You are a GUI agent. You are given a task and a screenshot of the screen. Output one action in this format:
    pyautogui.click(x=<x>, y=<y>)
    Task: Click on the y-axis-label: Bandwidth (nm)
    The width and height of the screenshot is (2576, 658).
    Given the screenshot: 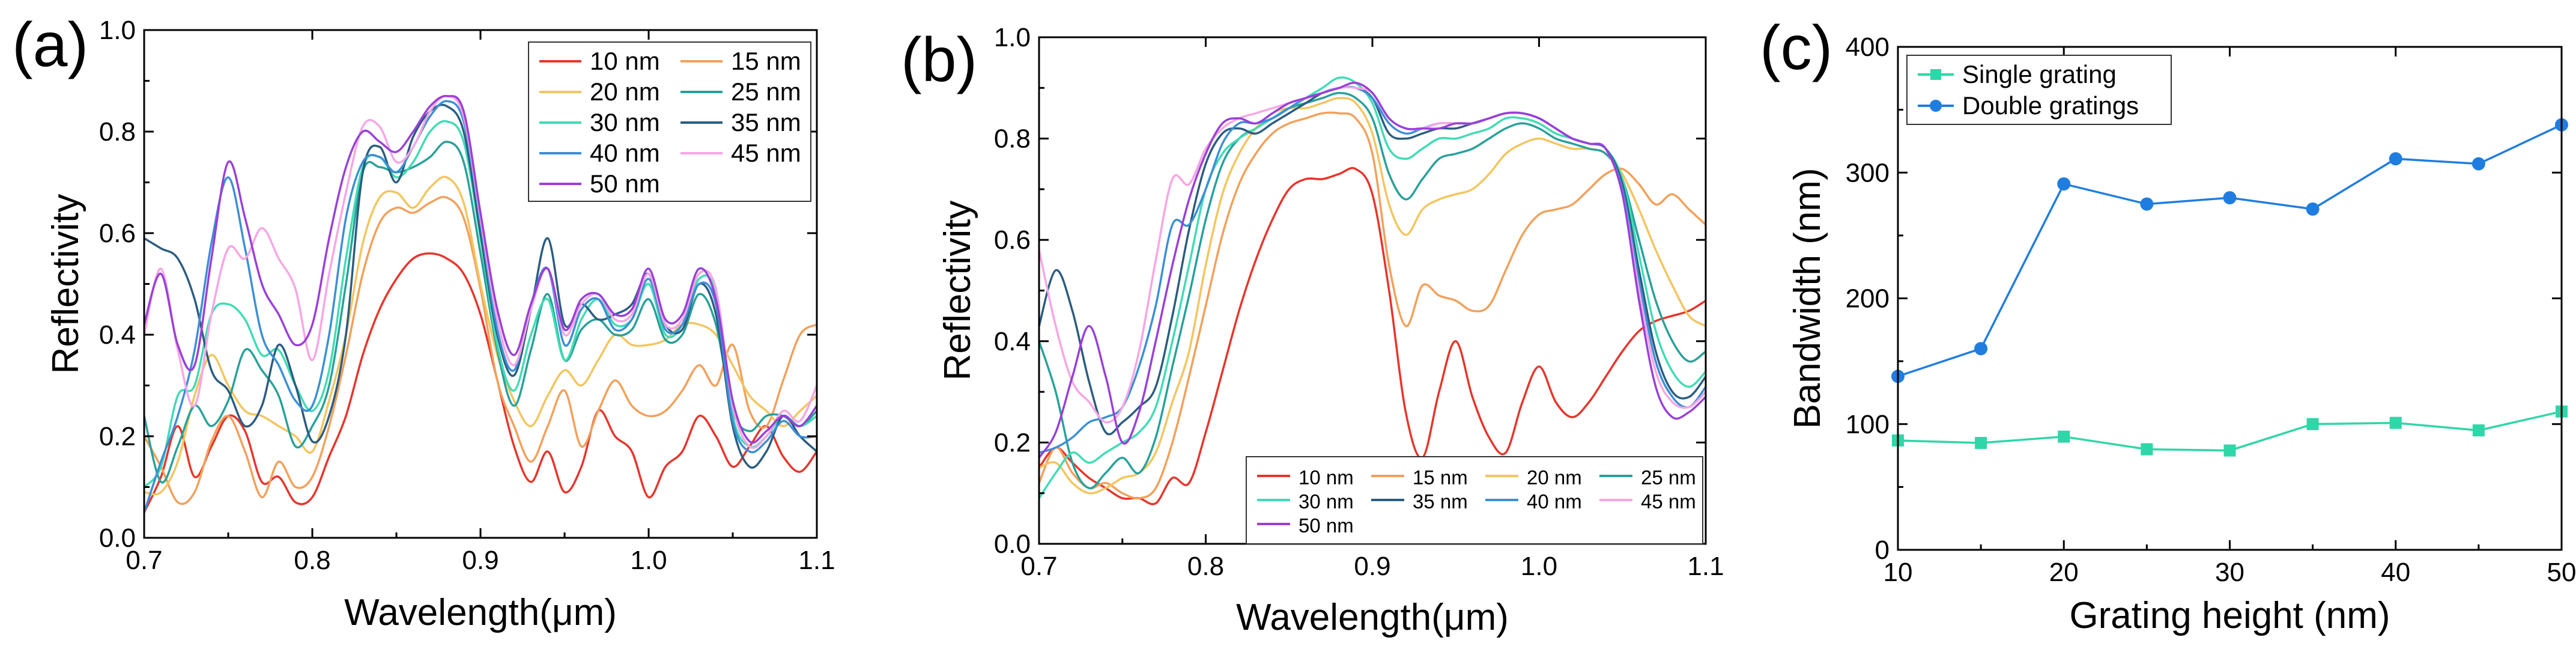 What is the action you would take?
    pyautogui.click(x=1807, y=298)
    